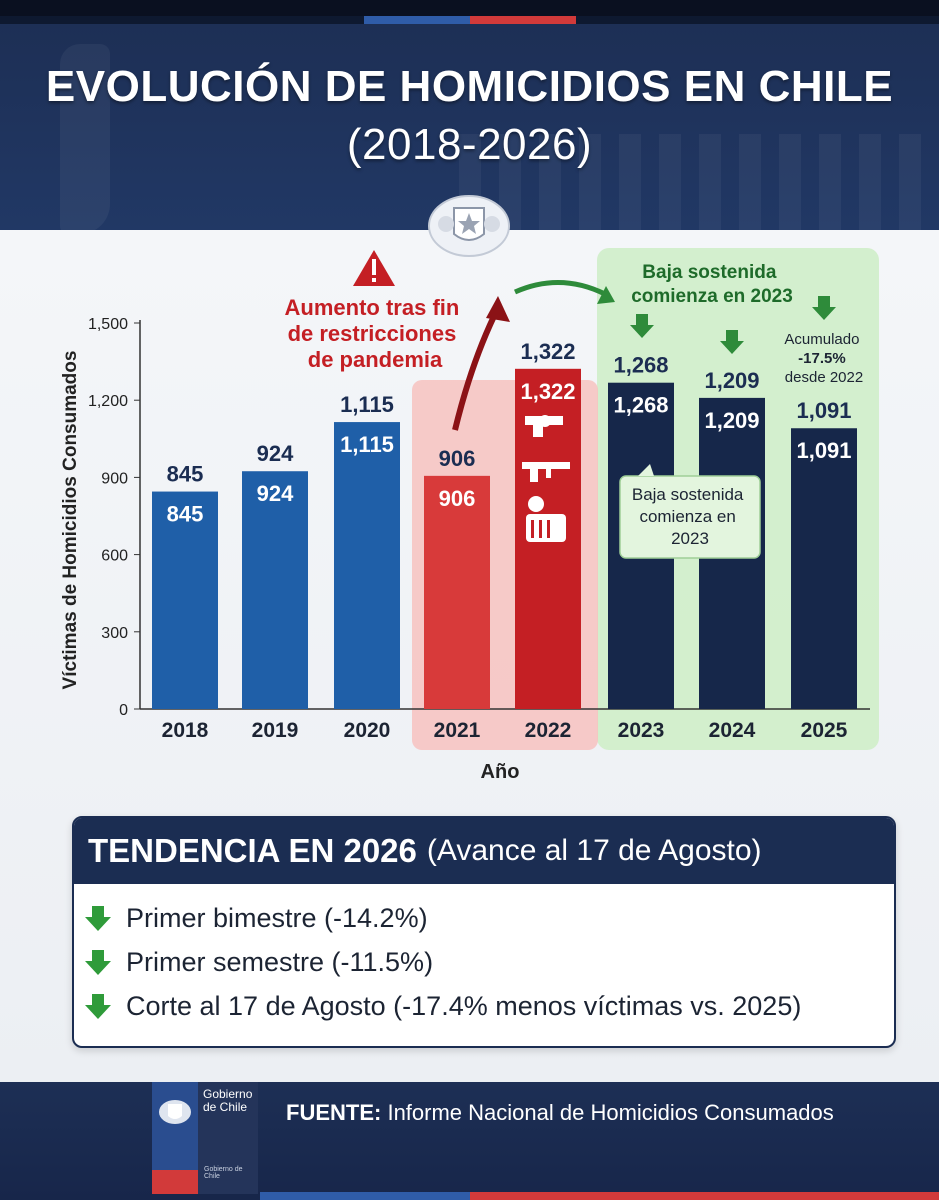 The image size is (939, 1200). I want to click on decline-callout-line2: comienza en, so click(687, 516).